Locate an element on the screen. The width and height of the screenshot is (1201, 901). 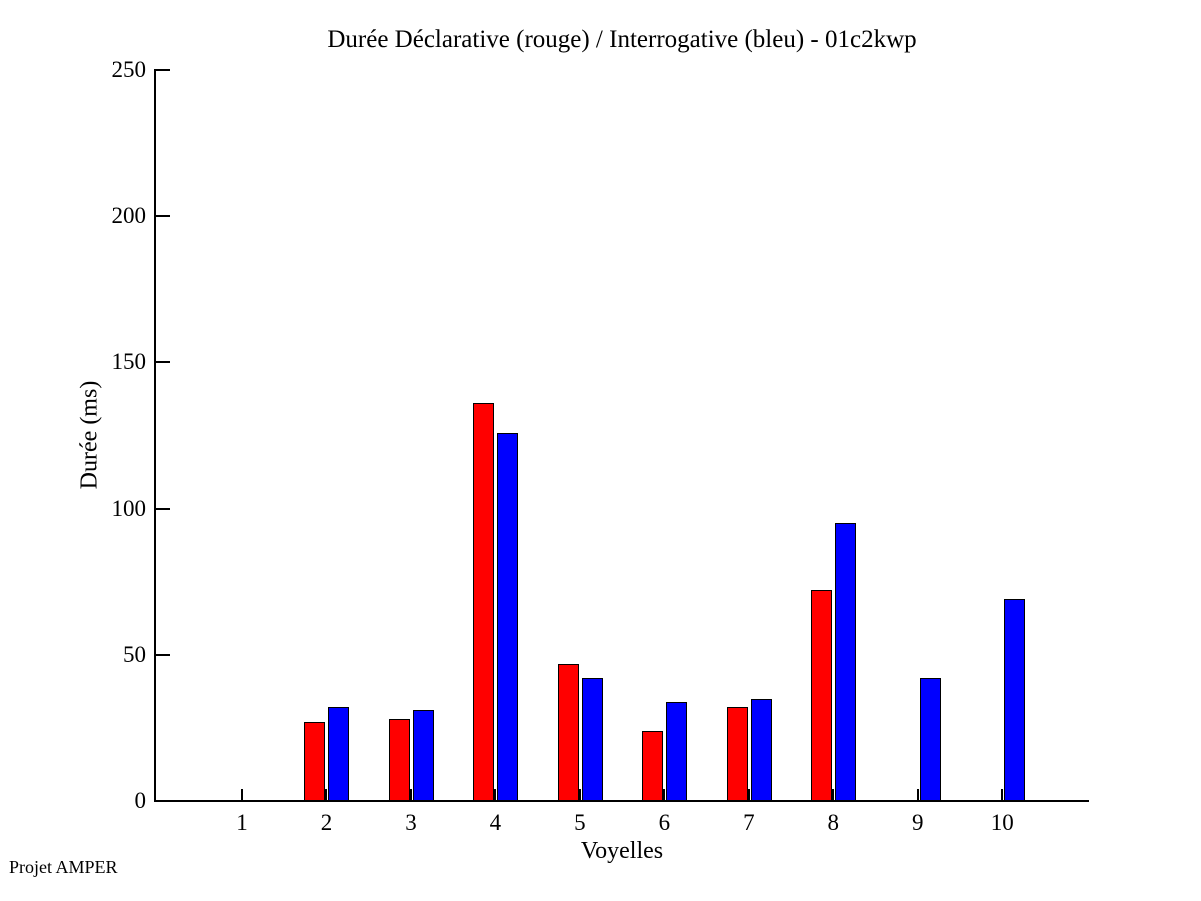
x-tick-label-9: 9 is located at coordinates (918, 822).